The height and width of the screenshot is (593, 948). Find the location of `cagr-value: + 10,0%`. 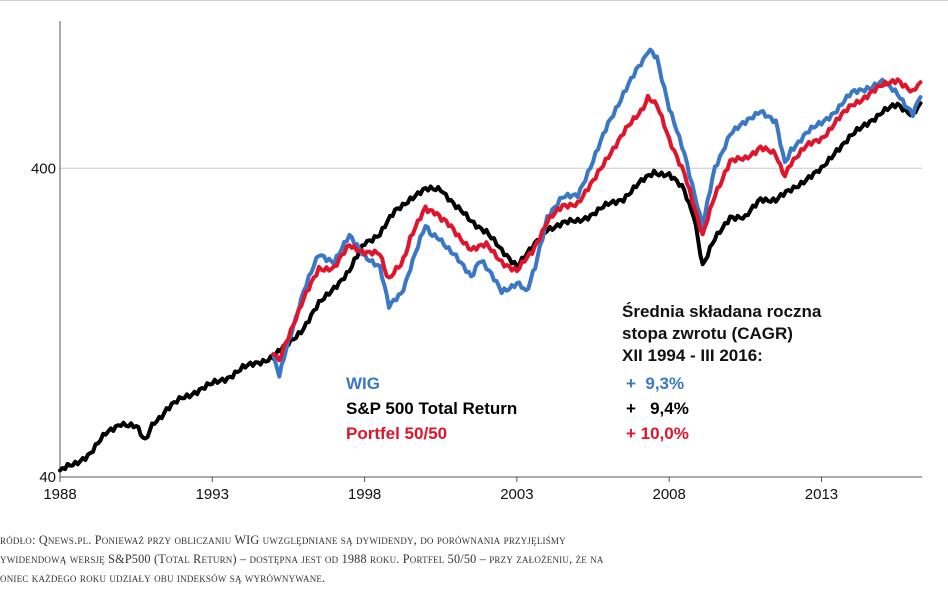

cagr-value: + 10,0% is located at coordinates (657, 433).